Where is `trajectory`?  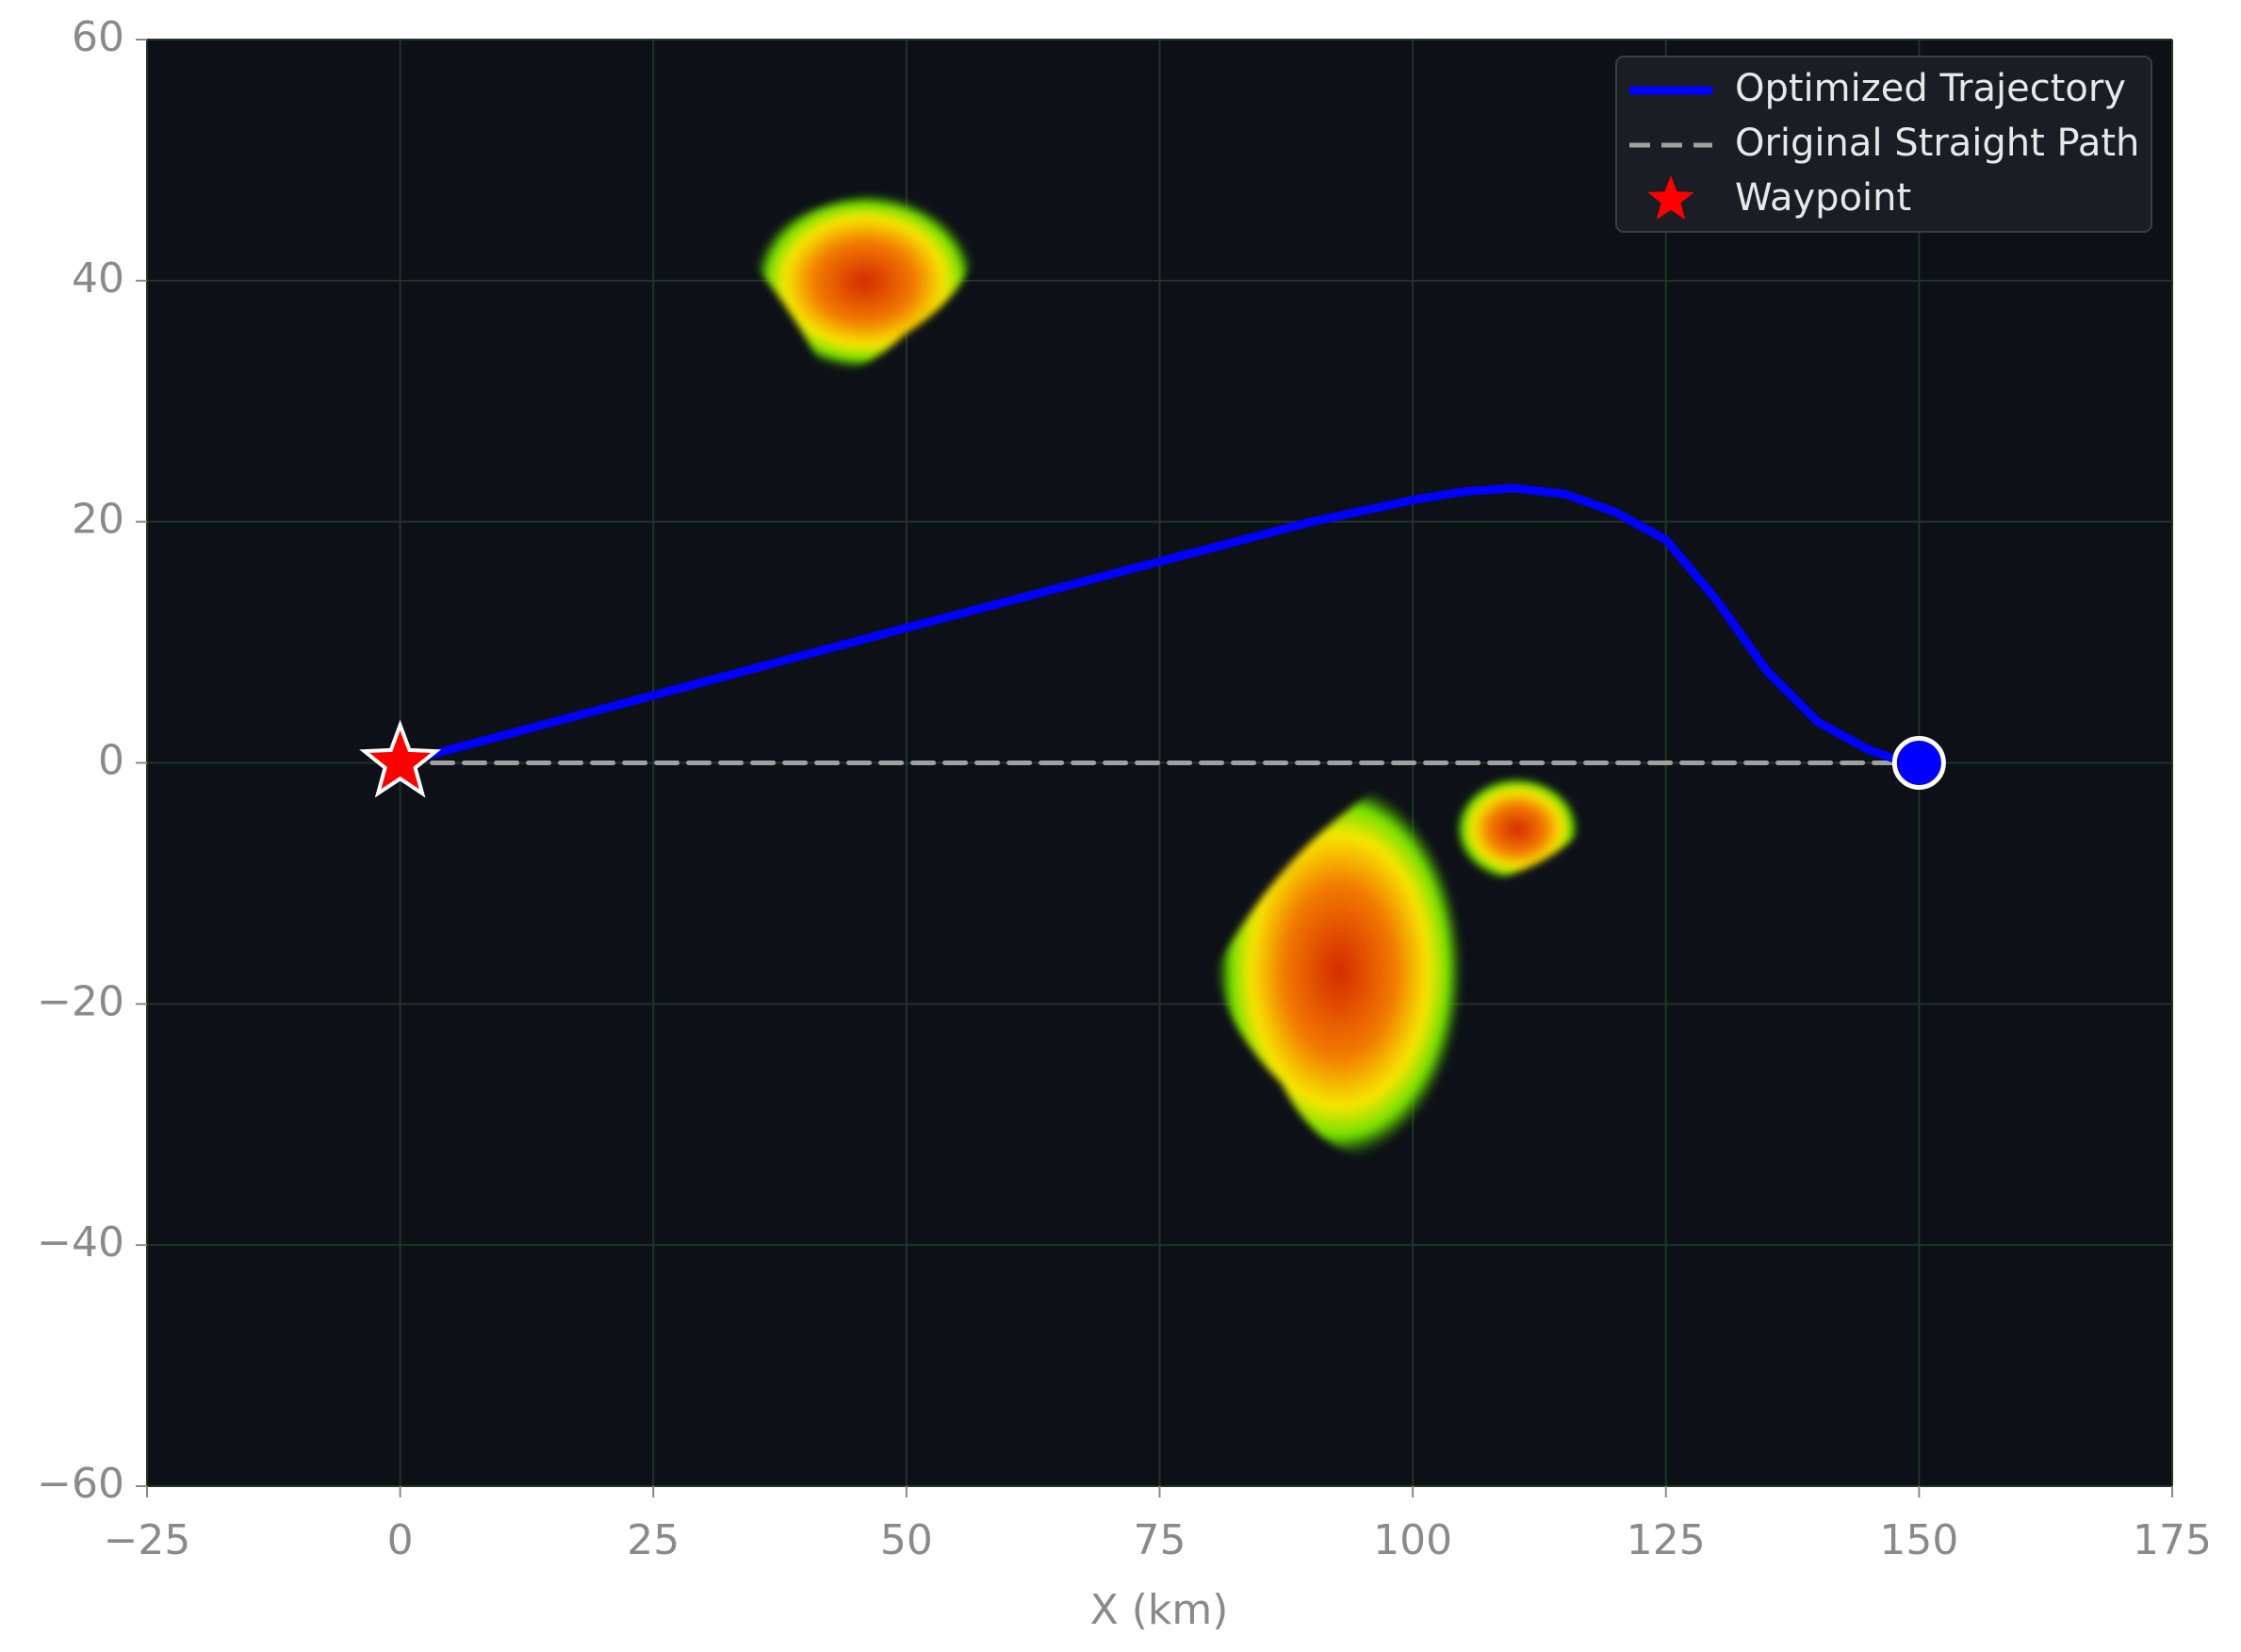 trajectory is located at coordinates (1159, 625).